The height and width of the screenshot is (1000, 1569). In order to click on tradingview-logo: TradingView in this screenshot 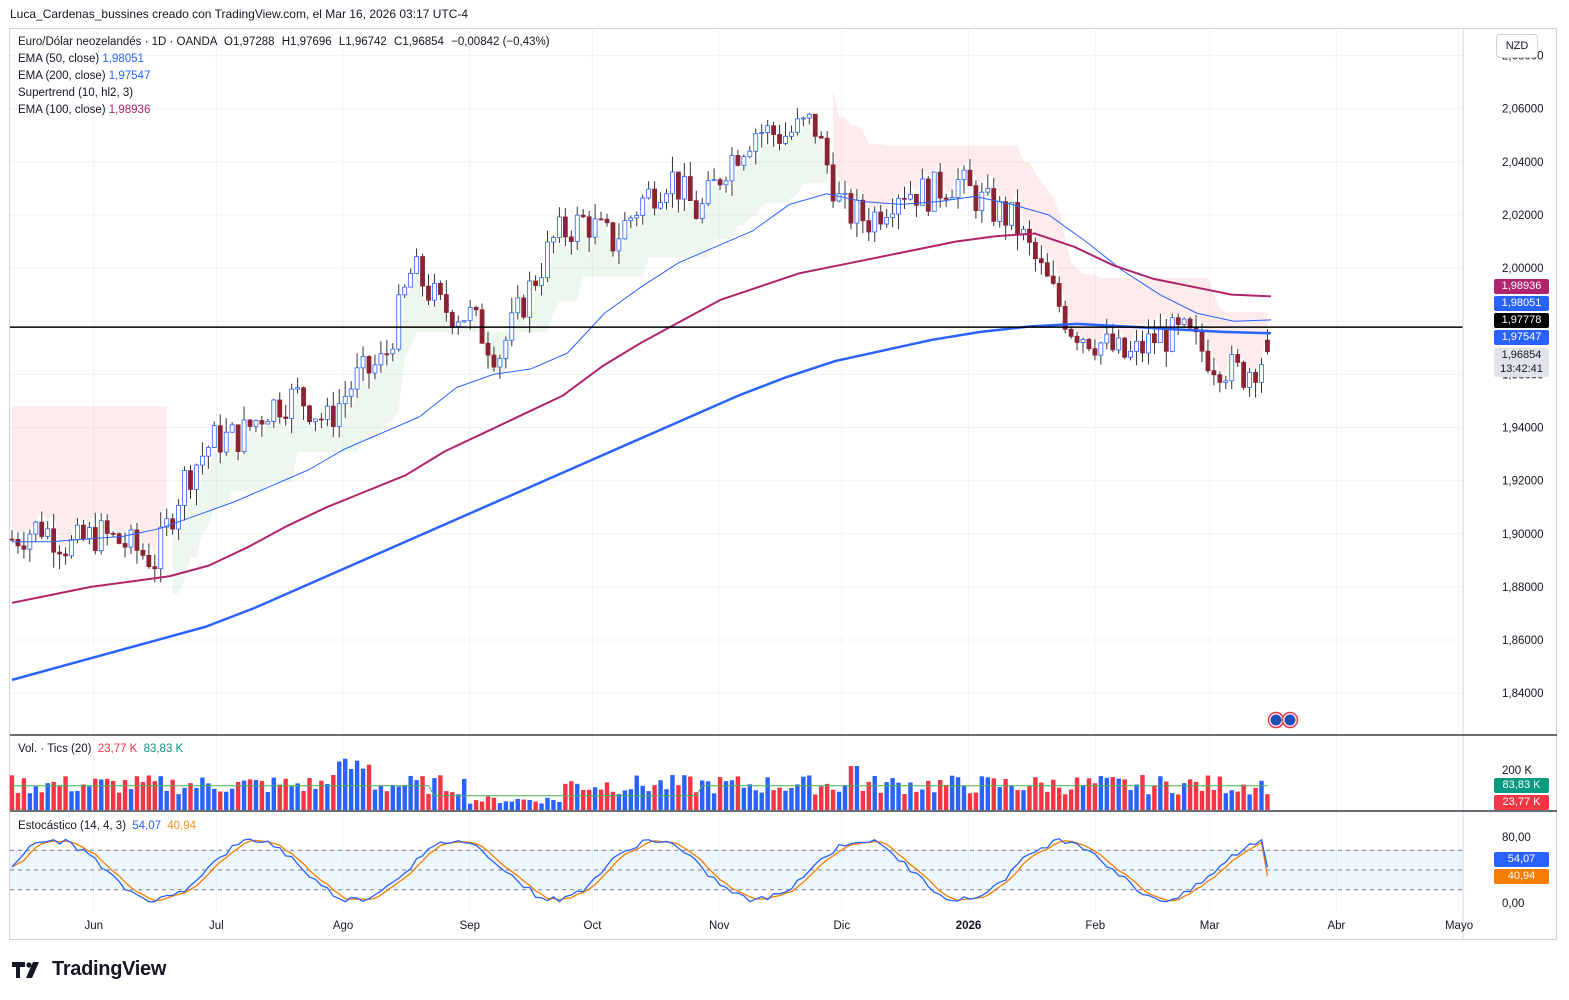, I will do `click(89, 969)`.